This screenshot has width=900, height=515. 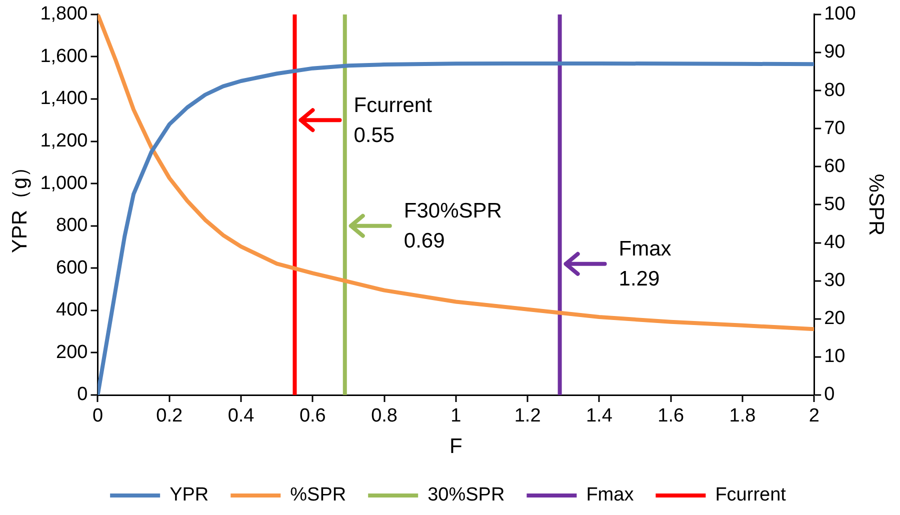 What do you see at coordinates (814, 416) in the screenshot?
I see `x-tick-label: 2` at bounding box center [814, 416].